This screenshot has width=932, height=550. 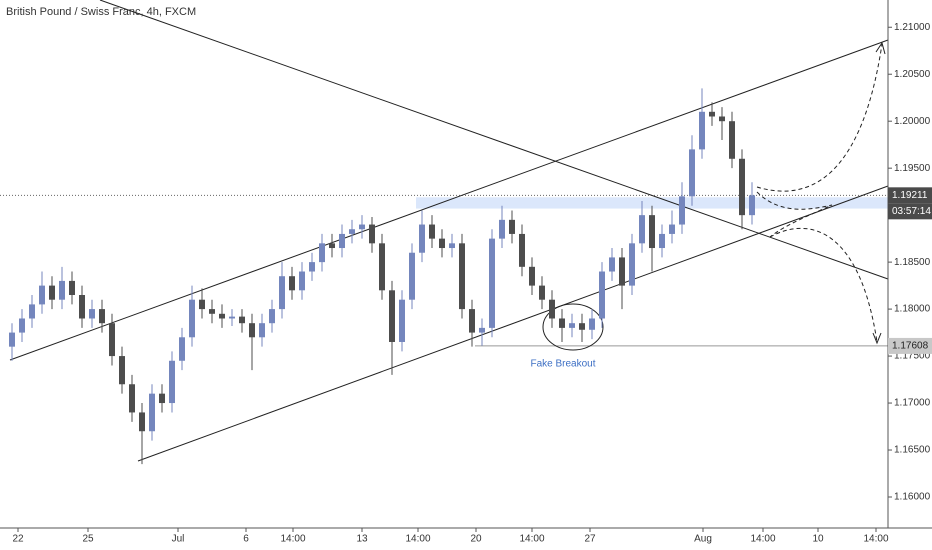 What do you see at coordinates (590, 539) in the screenshot?
I see `x-tick-label: 27` at bounding box center [590, 539].